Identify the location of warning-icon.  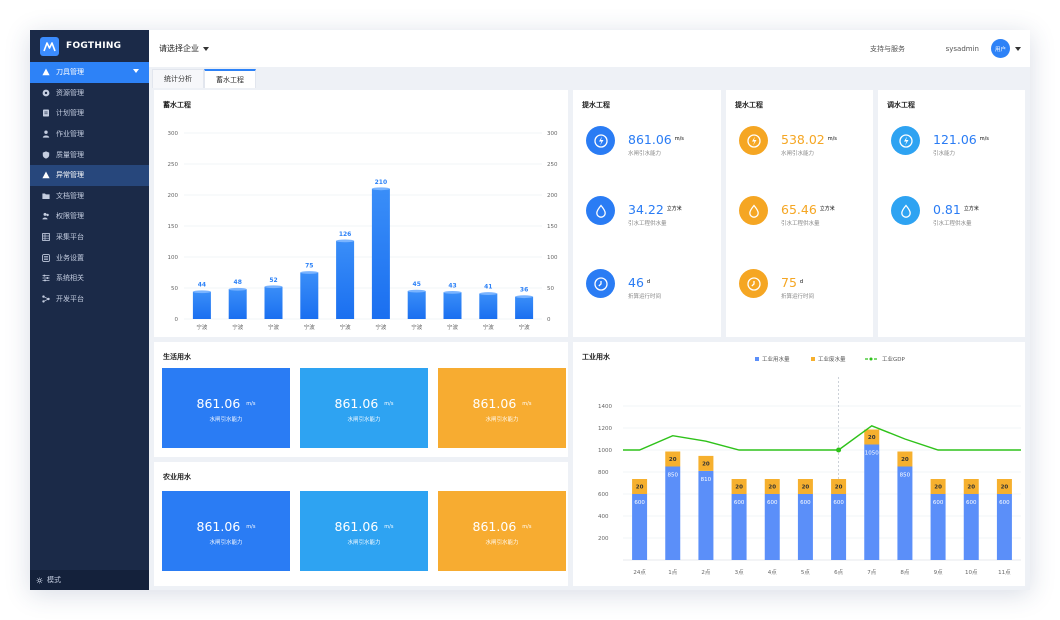
(46, 175).